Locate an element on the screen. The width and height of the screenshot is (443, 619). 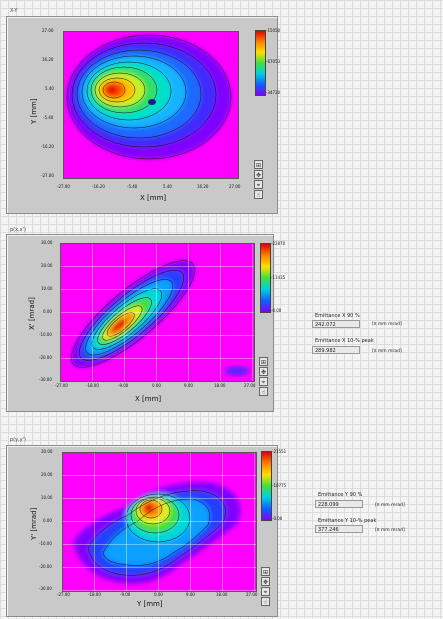
yyp-x-tick: -18.00 is located at coordinates (94, 594).